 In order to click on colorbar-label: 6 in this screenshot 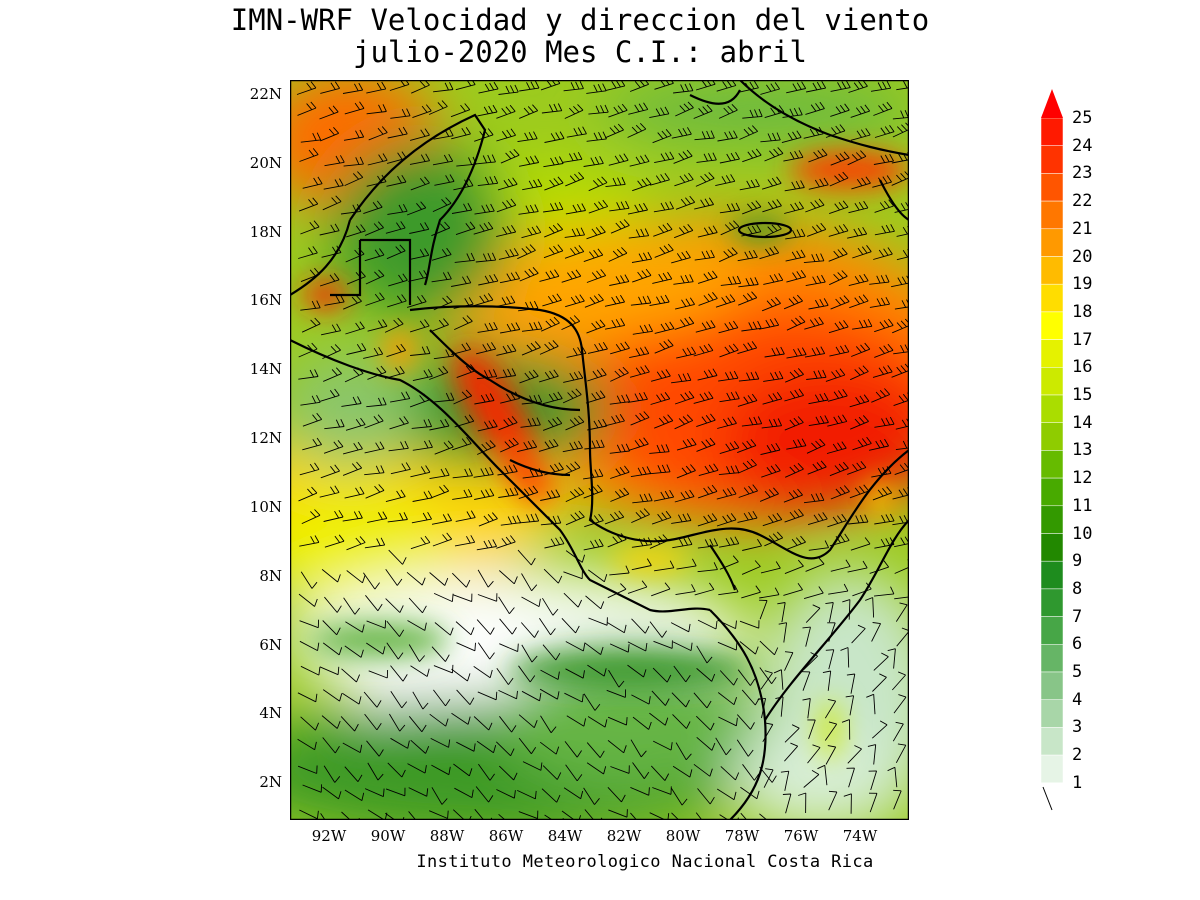, I will do `click(1077, 644)`.